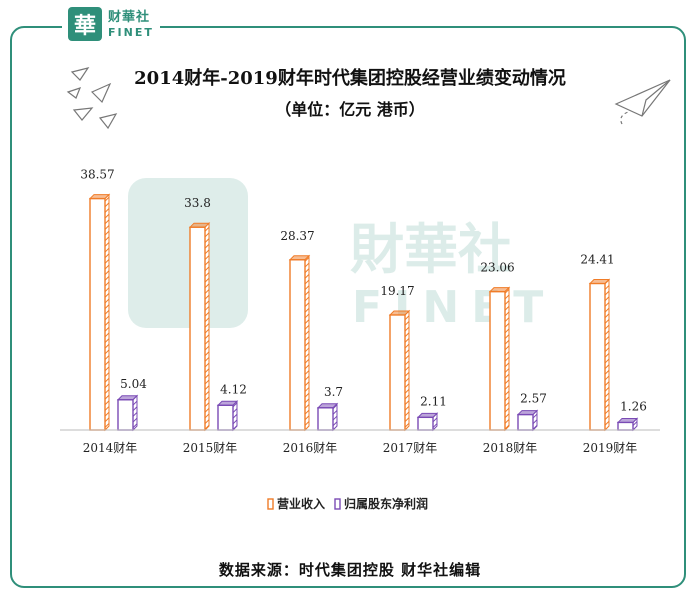 The width and height of the screenshot is (700, 600). Describe the element at coordinates (610, 448) in the screenshot. I see `x-tick-label-5: 2019财年` at that location.